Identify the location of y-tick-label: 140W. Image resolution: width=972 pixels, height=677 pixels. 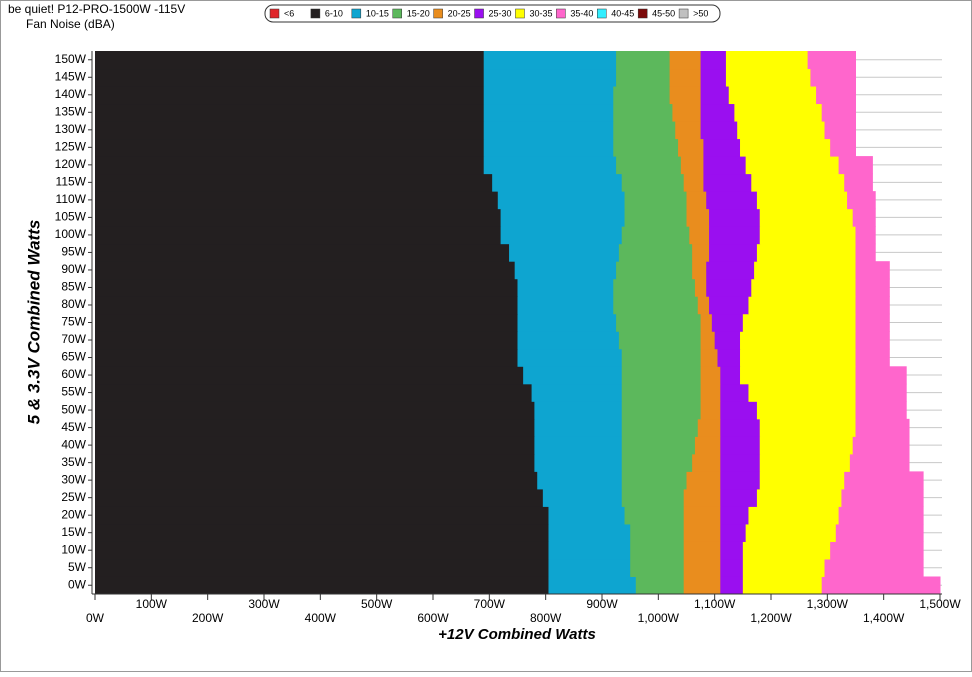
(71, 94).